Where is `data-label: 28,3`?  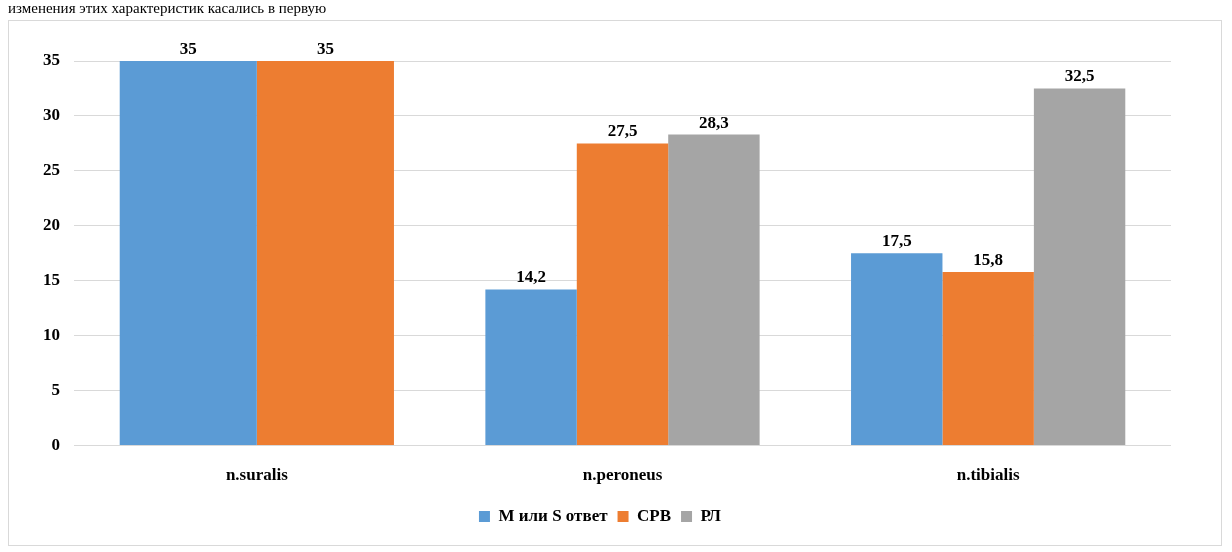
data-label: 28,3 is located at coordinates (714, 122).